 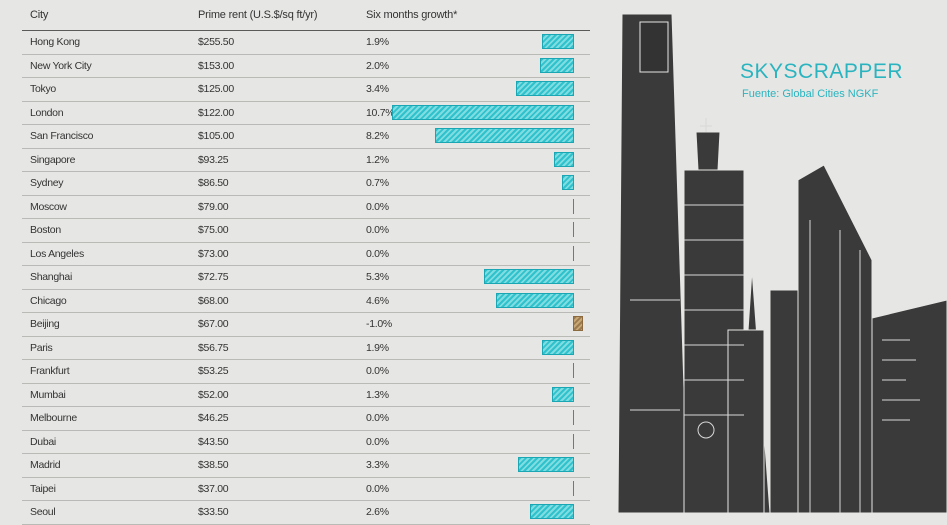 What do you see at coordinates (708, 151) in the screenshot?
I see `taipei-top-shape` at bounding box center [708, 151].